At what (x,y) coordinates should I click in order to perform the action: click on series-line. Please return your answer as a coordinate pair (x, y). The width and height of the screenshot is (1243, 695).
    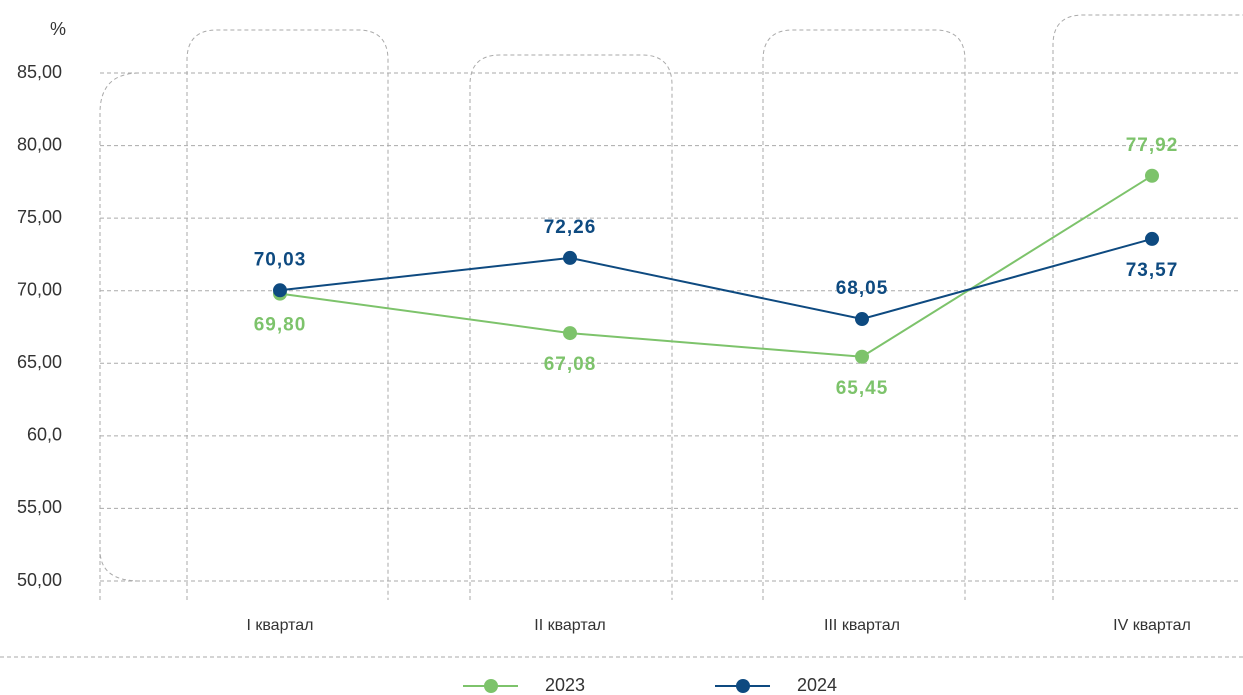
    Looking at the image, I should click on (716, 279).